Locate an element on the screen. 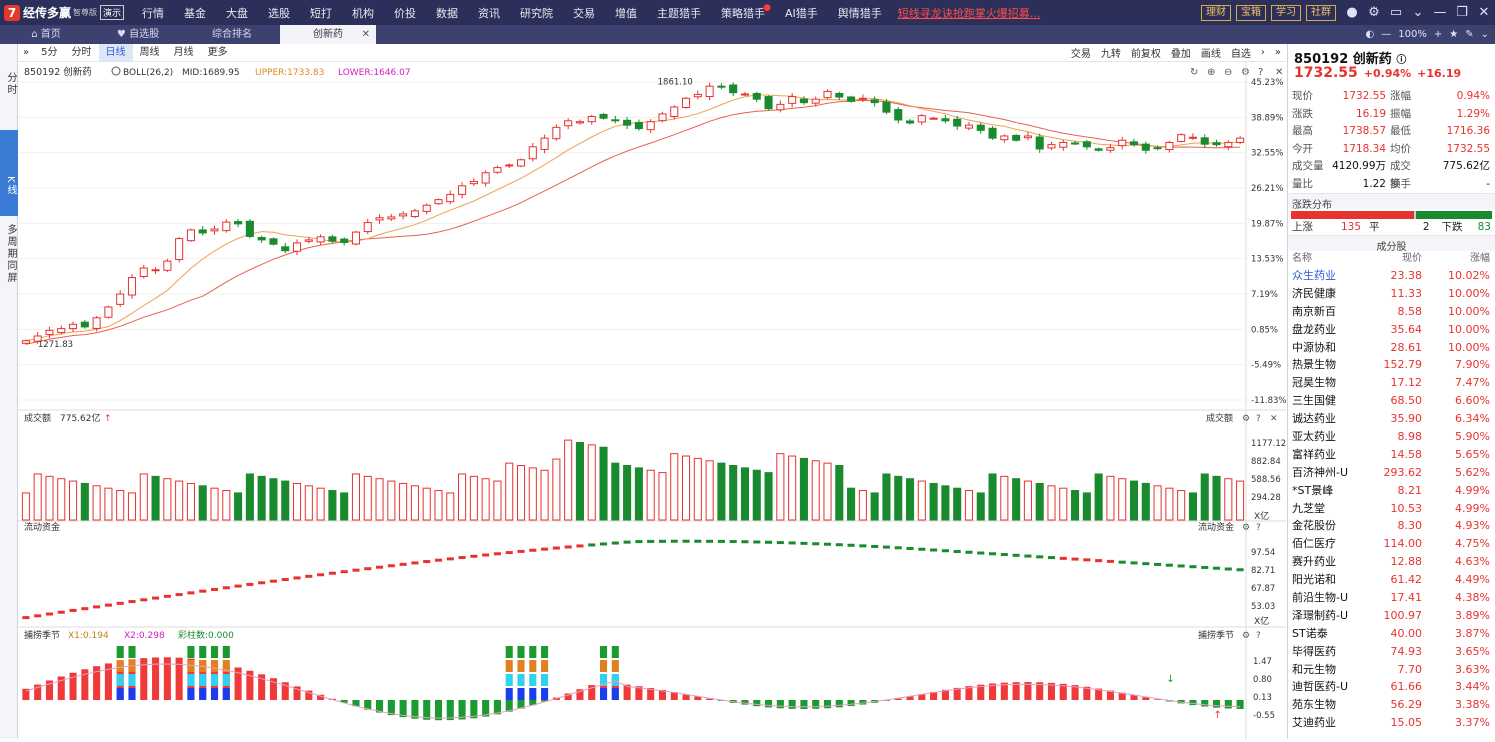  component-row: 前沿生物-U 17.41 4.38% is located at coordinates (1391, 598).